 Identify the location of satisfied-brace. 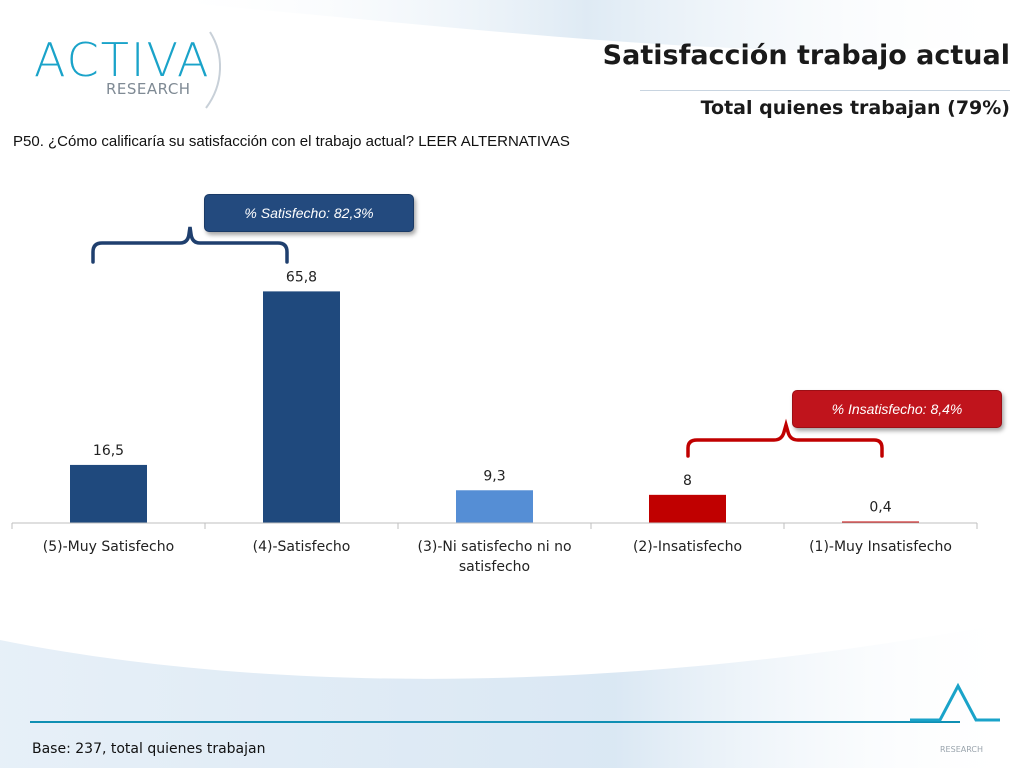
(190, 245).